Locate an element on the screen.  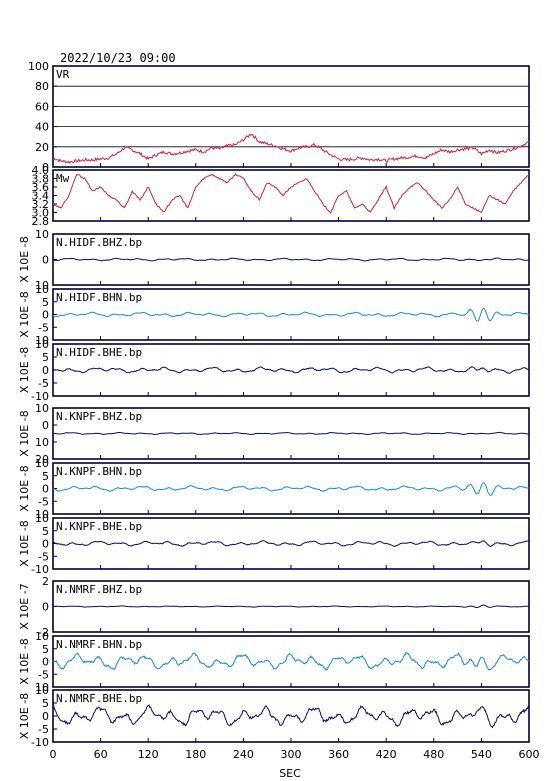
panel-name: N.HIDF.BHZ.bp is located at coordinates (99, 242).